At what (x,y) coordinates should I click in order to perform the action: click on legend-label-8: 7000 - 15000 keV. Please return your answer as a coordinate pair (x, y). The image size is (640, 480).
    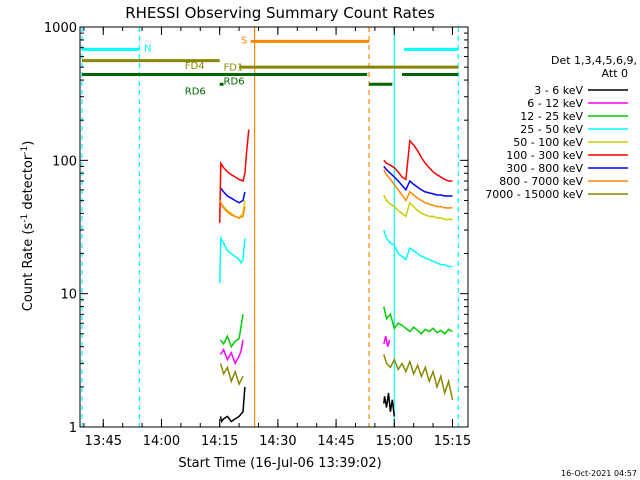
    Looking at the image, I should click on (534, 194).